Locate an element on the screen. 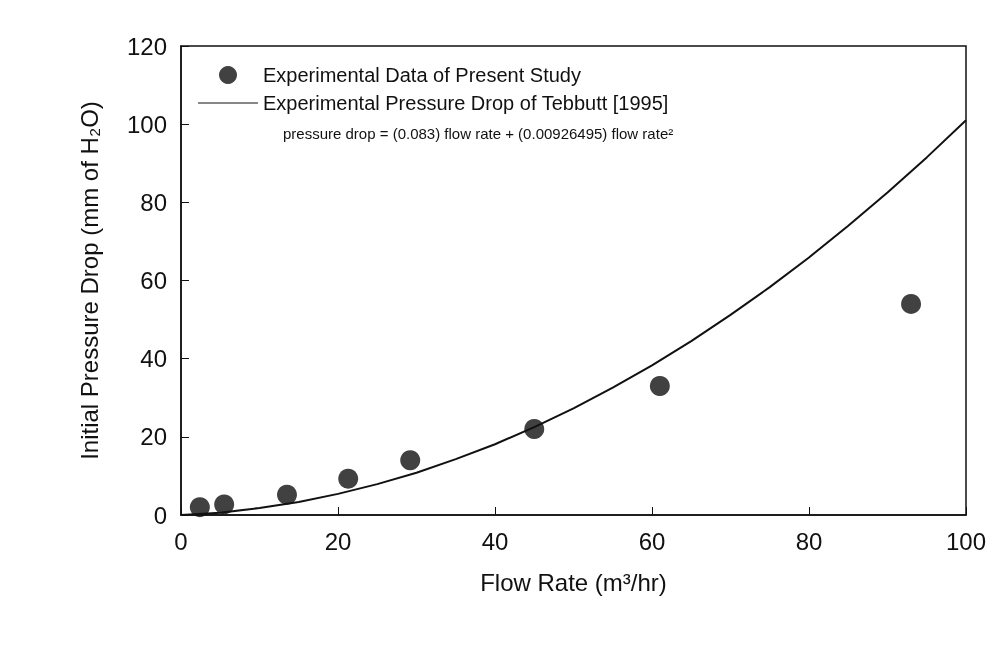 The image size is (1007, 661). x-axis-title: Flow Rate (m³/hr) is located at coordinates (573, 582).